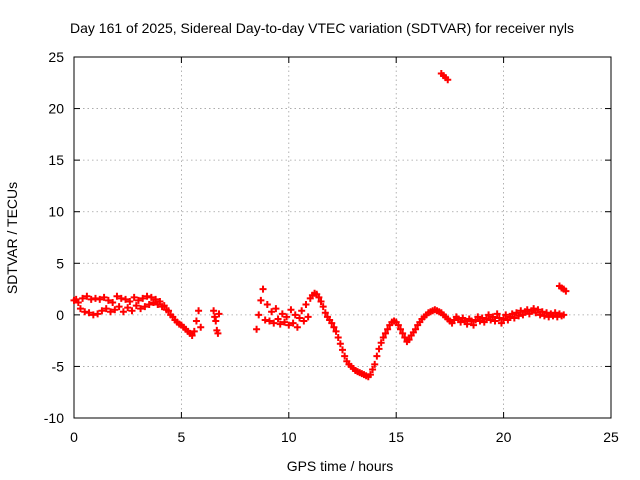 The width and height of the screenshot is (640, 480). Describe the element at coordinates (56, 160) in the screenshot. I see `y-tick-label: 15` at that location.